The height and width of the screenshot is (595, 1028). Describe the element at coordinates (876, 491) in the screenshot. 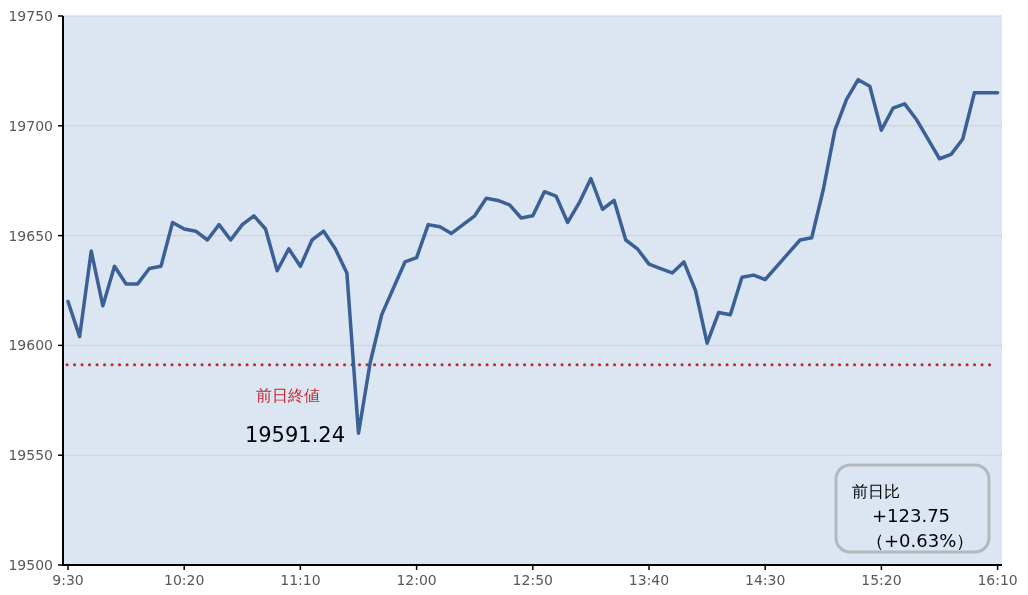

I see `annotation: 前日比` at that location.